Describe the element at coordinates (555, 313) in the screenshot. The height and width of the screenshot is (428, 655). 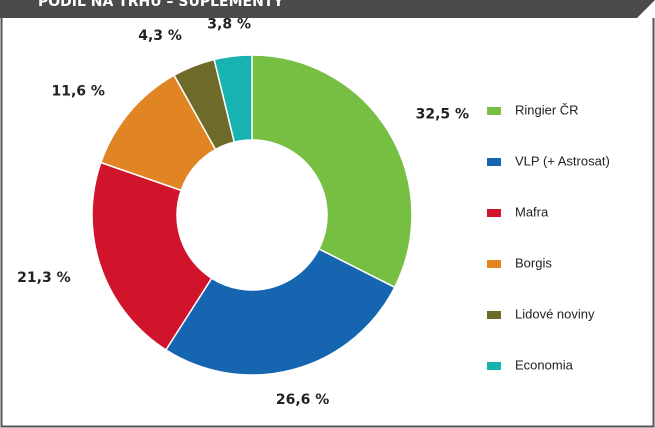
I see `legend-label: Lidové noviny` at that location.